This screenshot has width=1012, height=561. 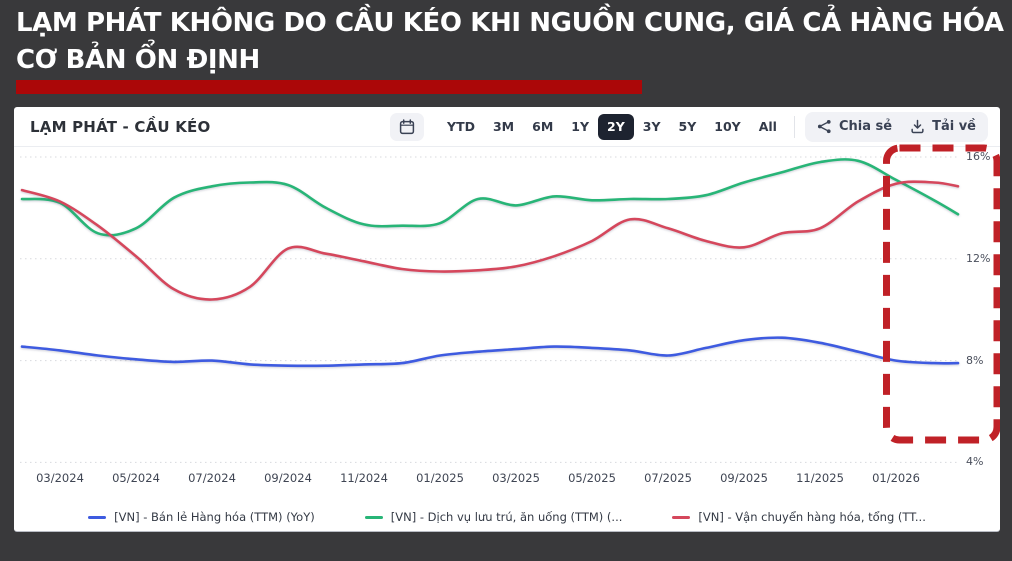 I want to click on share-icon, so click(x=824, y=126).